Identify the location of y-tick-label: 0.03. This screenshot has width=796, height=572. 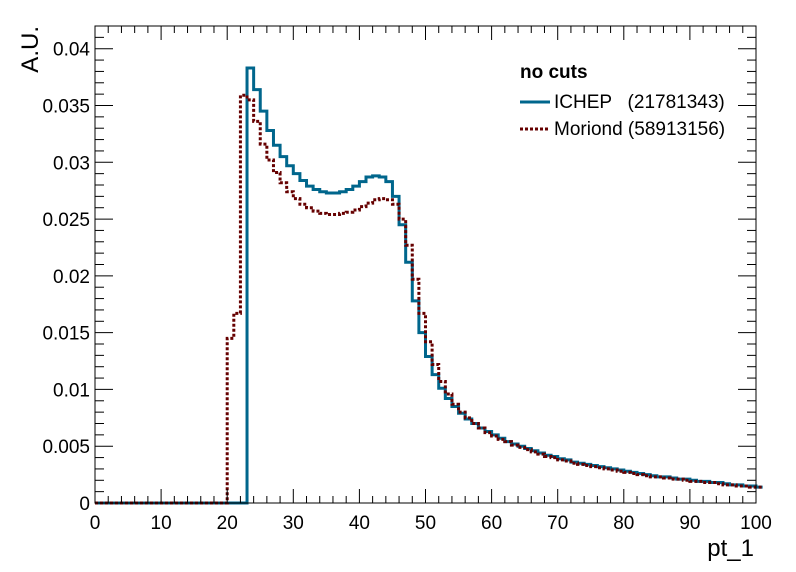
(71, 163).